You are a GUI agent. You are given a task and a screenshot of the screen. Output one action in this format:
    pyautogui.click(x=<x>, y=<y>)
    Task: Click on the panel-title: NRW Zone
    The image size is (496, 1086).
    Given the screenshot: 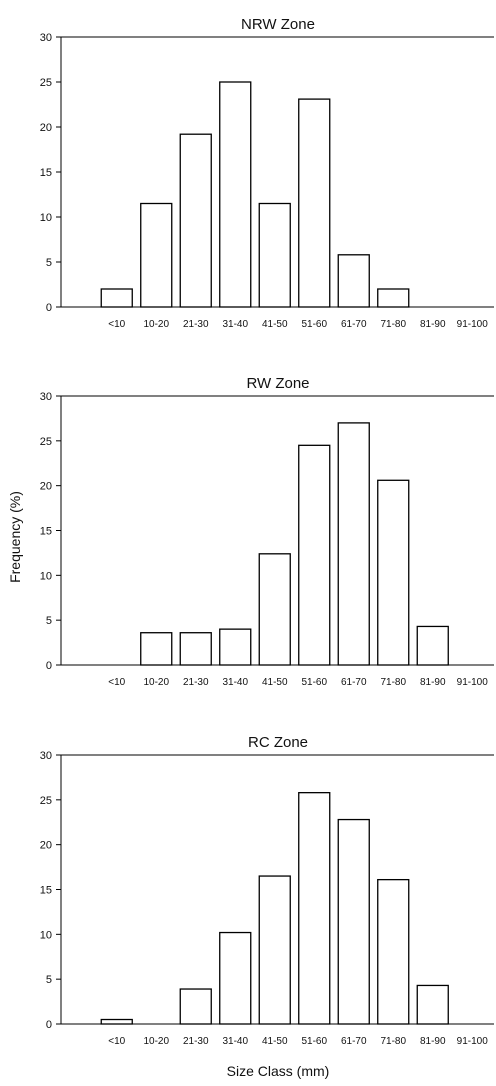 What is the action you would take?
    pyautogui.click(x=278, y=24)
    